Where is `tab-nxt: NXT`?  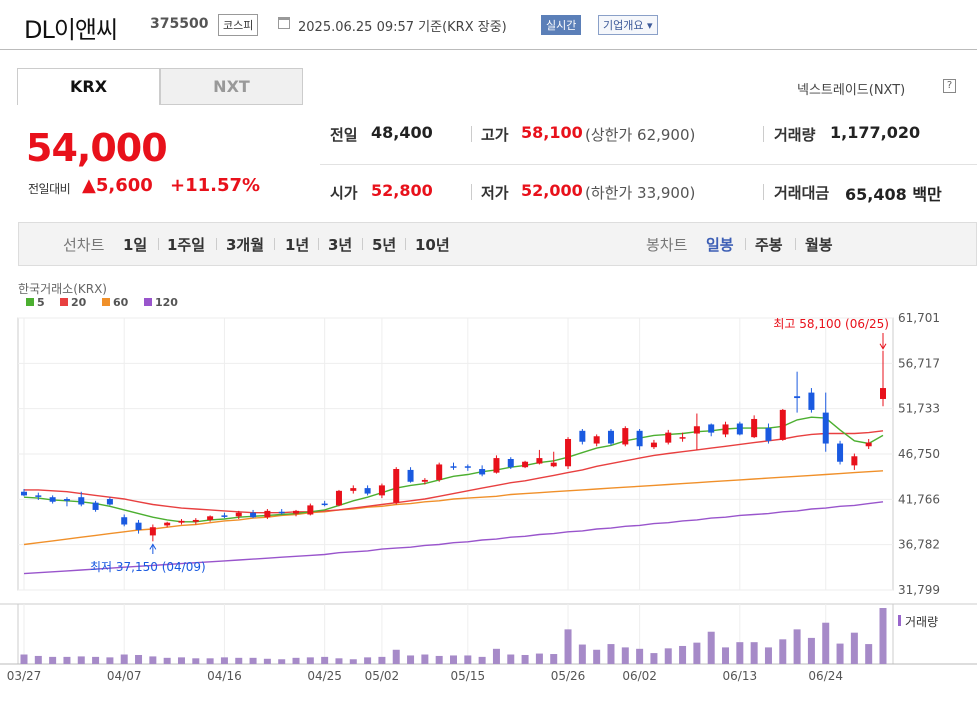 tab-nxt: NXT is located at coordinates (231, 86).